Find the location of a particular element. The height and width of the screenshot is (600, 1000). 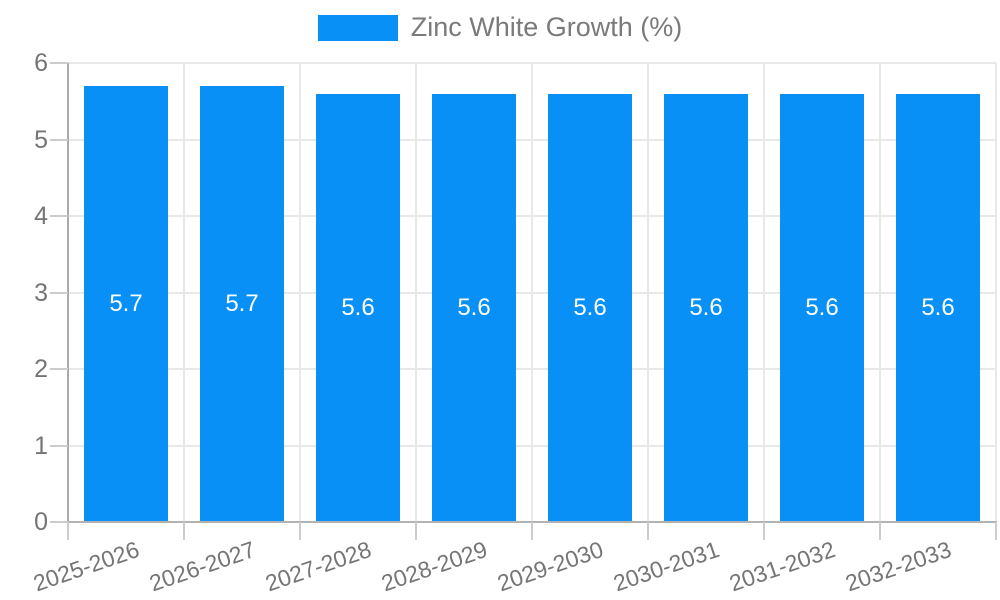

y-axis-tick-label: 2 is located at coordinates (41, 369).